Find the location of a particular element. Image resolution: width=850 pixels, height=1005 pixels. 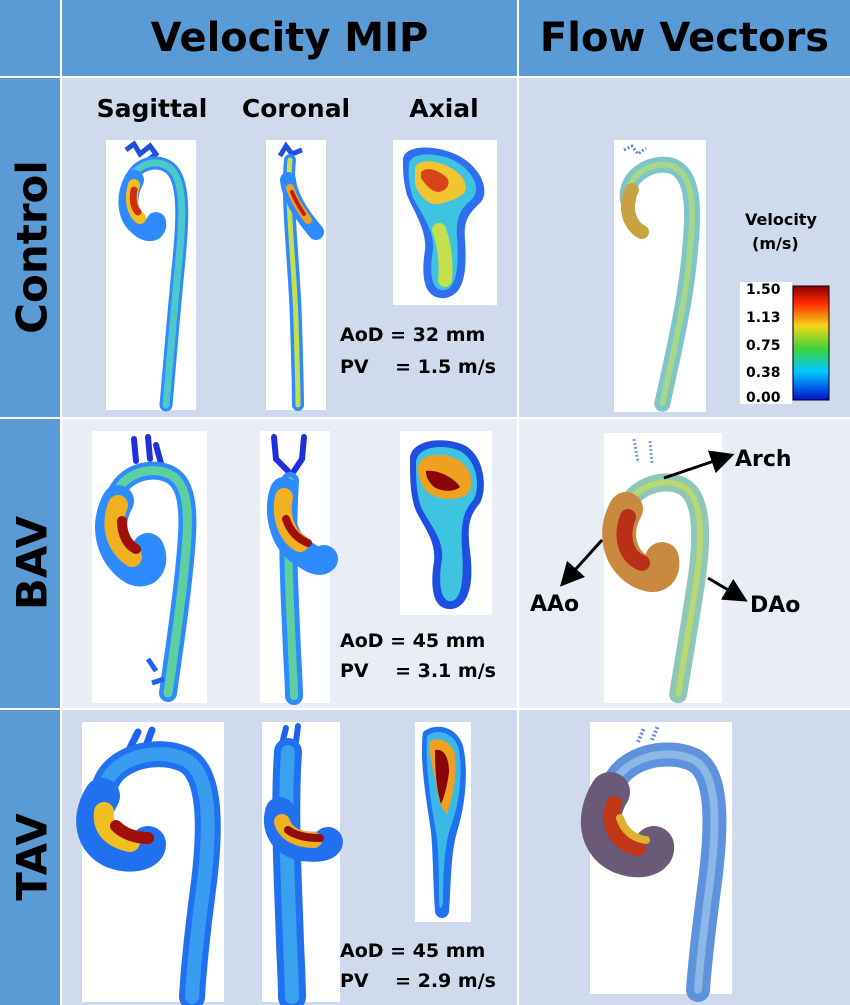

tav-sagittal-panel is located at coordinates (150, 863).